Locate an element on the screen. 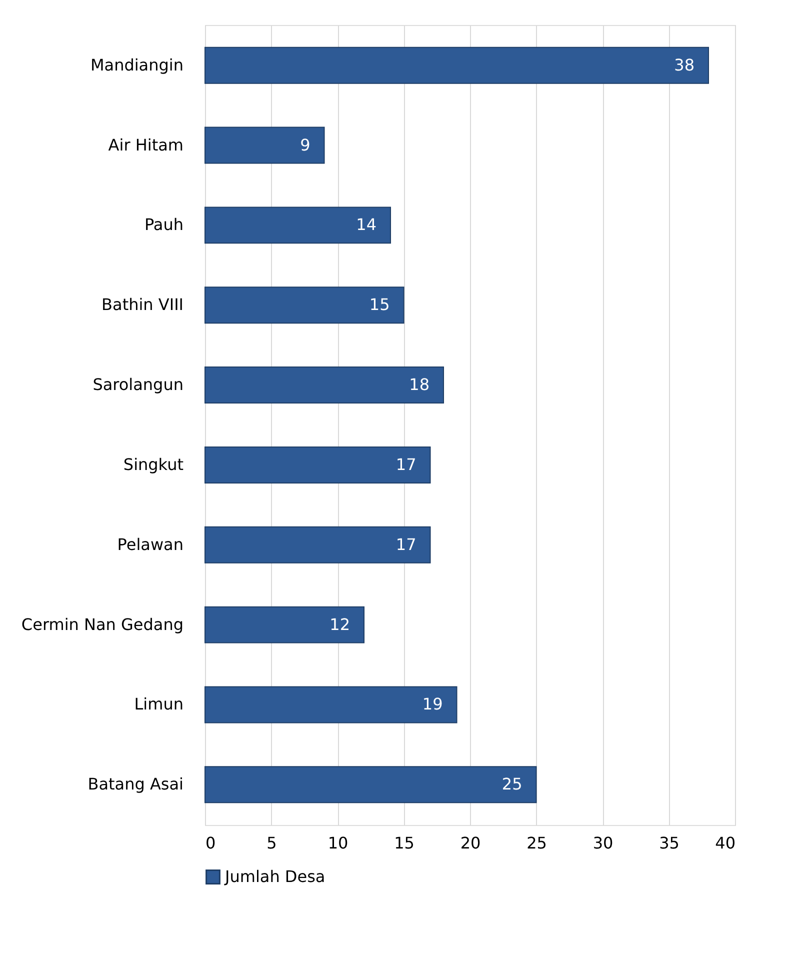  y-tick-label: Sarolangun is located at coordinates (138, 384).